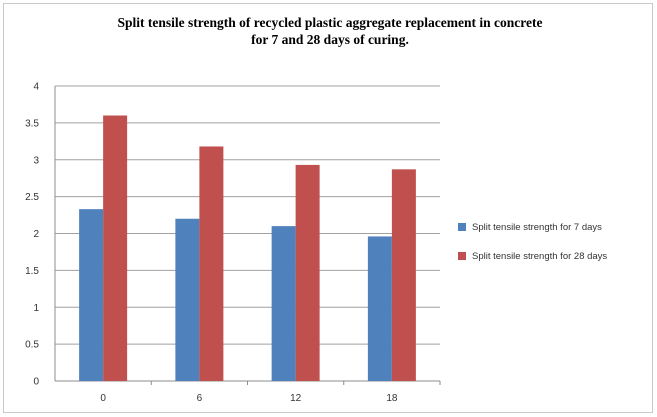 This screenshot has height=417, width=657. I want to click on y-tick-label: 2, so click(36, 234).